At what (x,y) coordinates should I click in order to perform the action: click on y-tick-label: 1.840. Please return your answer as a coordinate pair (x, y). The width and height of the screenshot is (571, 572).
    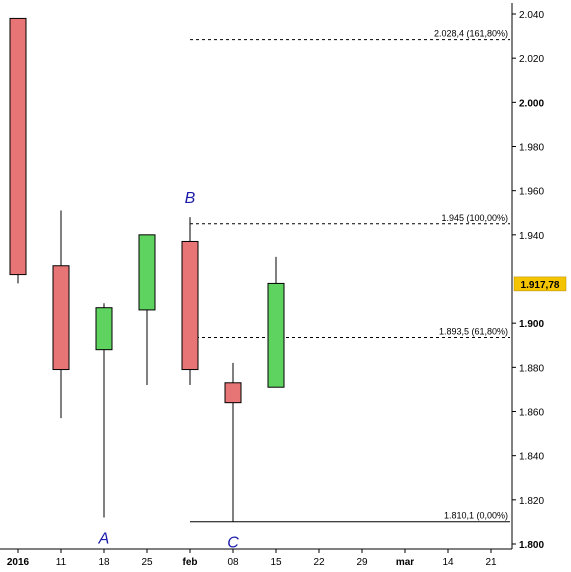
    Looking at the image, I should click on (531, 457).